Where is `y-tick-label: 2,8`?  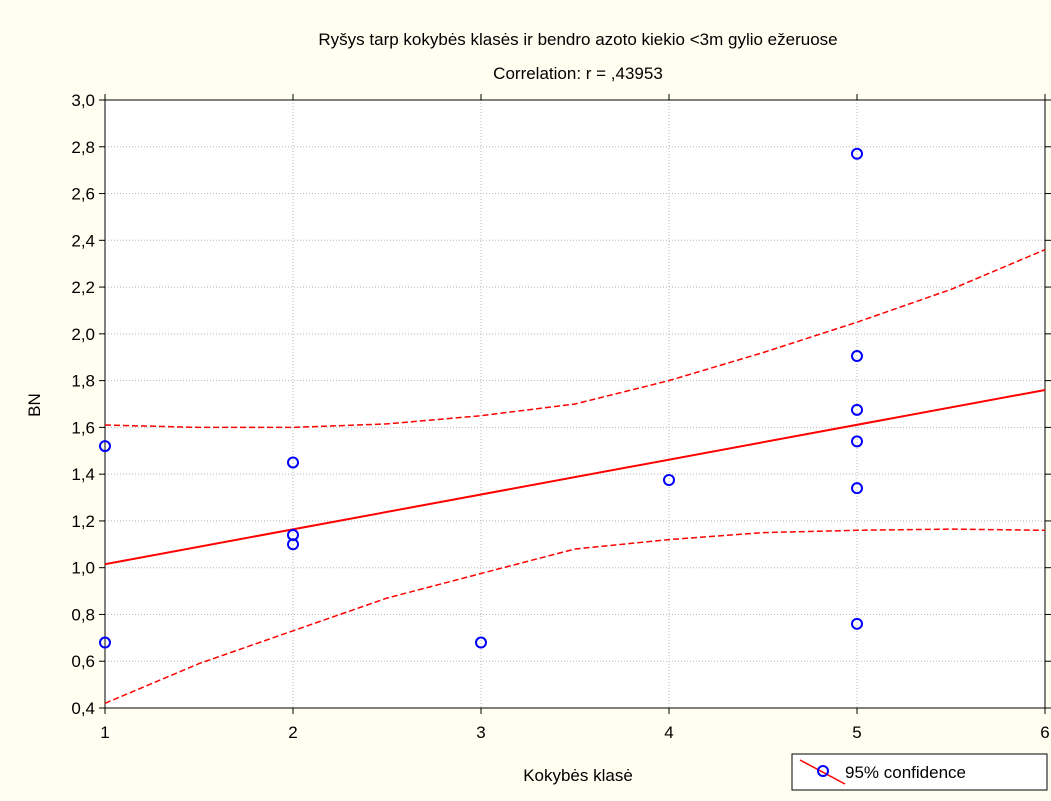
y-tick-label: 2,8 is located at coordinates (83, 147).